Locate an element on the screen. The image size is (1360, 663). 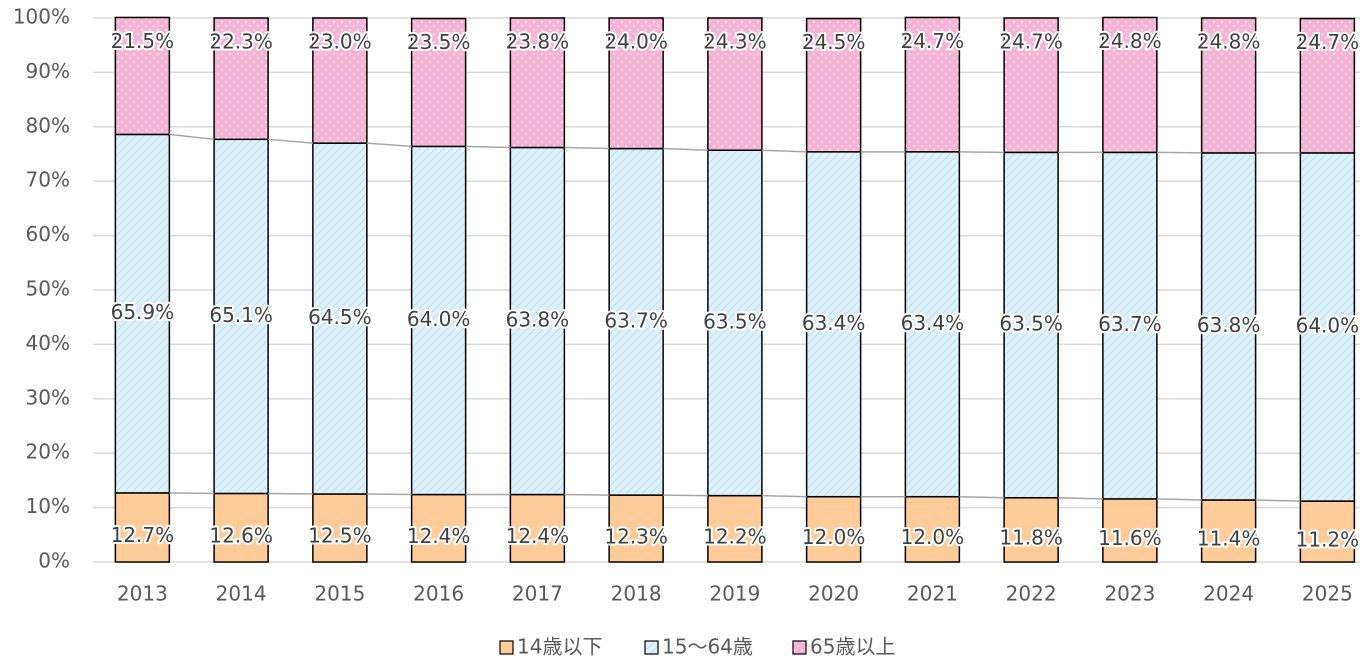
y-tick-label: 60% is located at coordinates (48, 234).